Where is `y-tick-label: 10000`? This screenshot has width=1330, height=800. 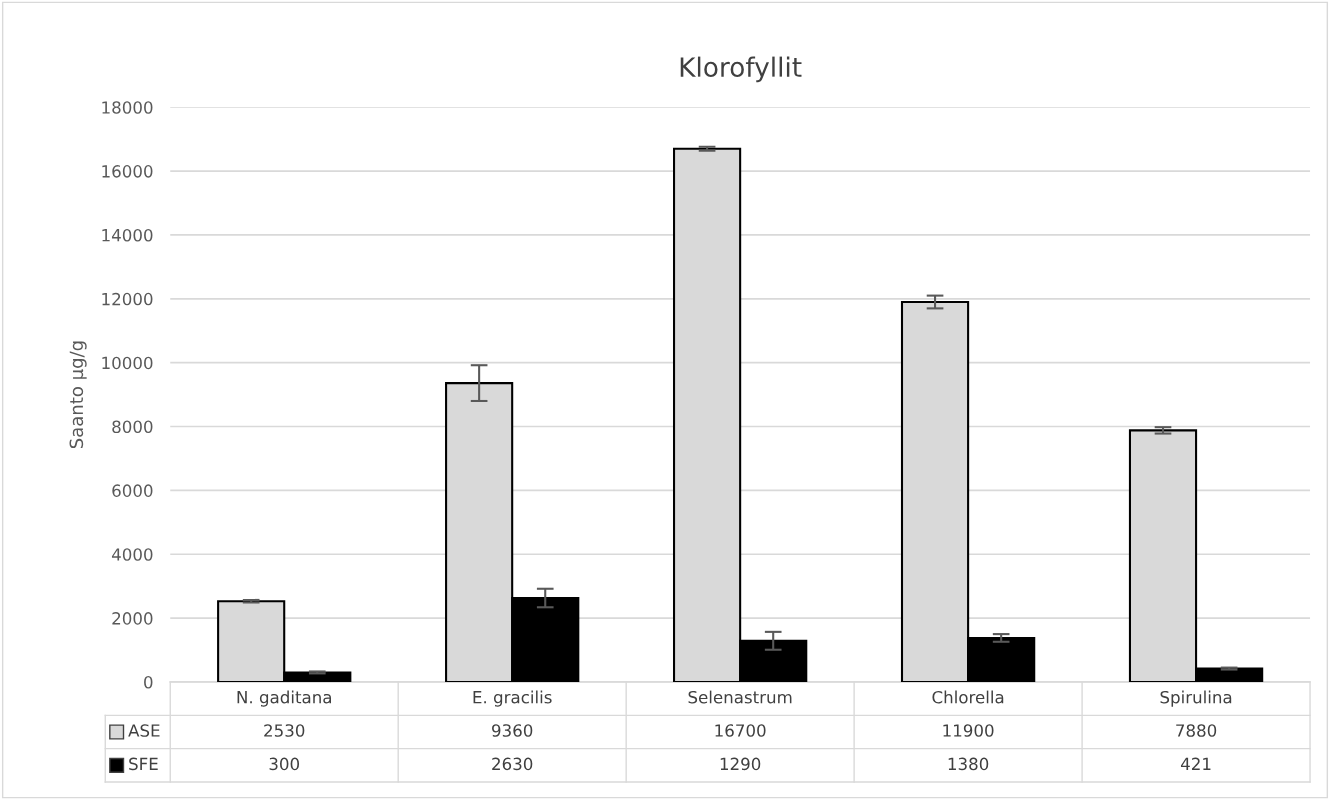 y-tick-label: 10000 is located at coordinates (127, 363).